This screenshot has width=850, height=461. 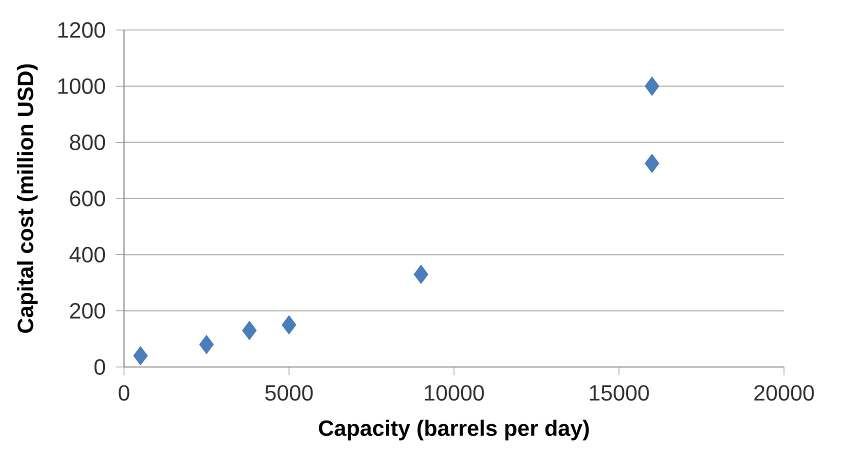 I want to click on y-tick-label: 800, so click(x=88, y=142).